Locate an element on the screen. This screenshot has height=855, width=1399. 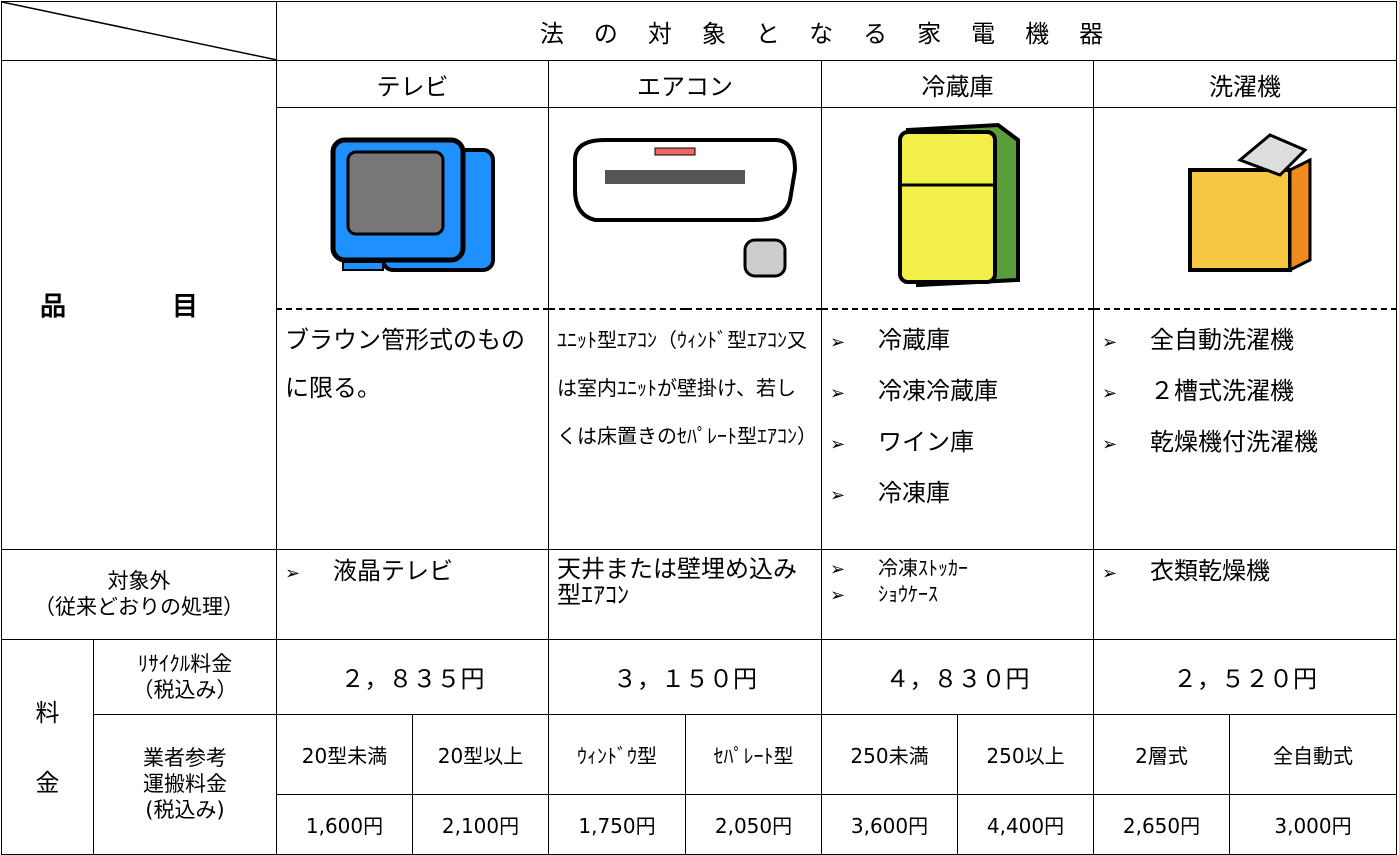
recycle-label: ﾘｻｲｸﾙ料金 （税込み） is located at coordinates (185, 676).